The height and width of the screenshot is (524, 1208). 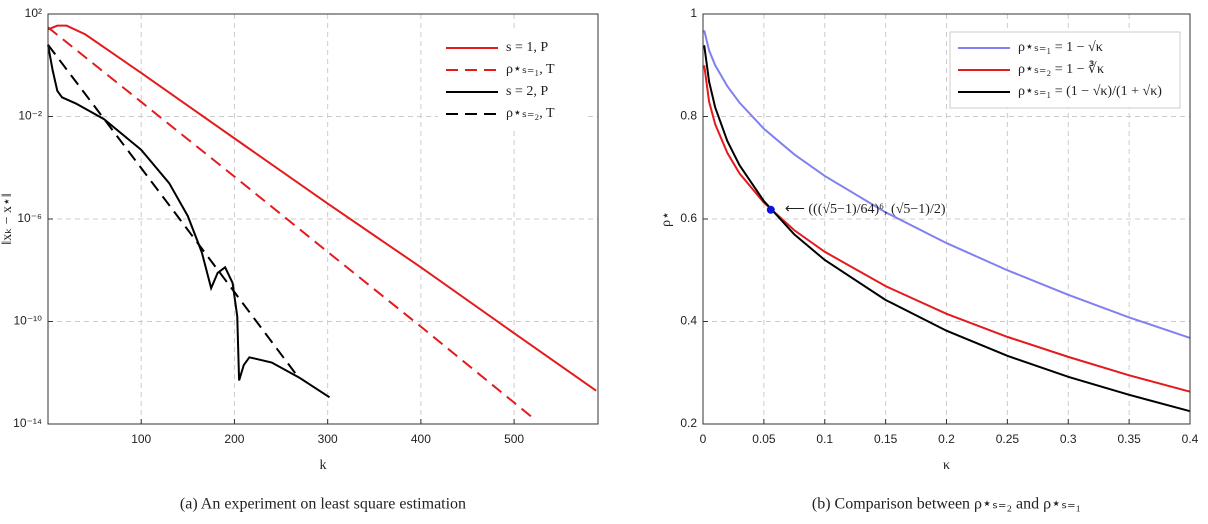 I want to click on x-tick-label: 300, so click(x=328, y=439).